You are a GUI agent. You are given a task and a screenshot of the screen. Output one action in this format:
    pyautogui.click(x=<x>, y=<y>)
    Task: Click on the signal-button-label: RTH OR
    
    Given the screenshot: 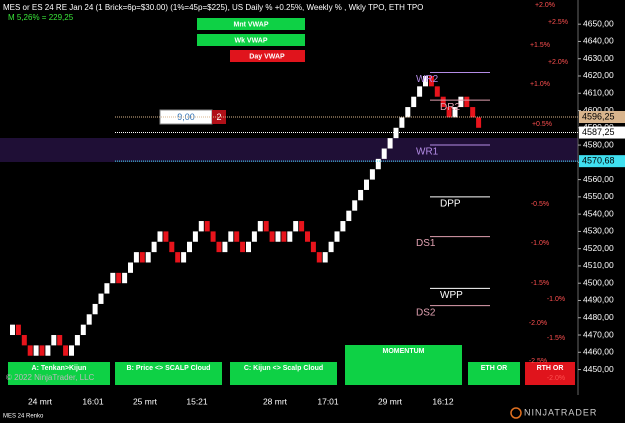 What is the action you would take?
    pyautogui.click(x=550, y=368)
    